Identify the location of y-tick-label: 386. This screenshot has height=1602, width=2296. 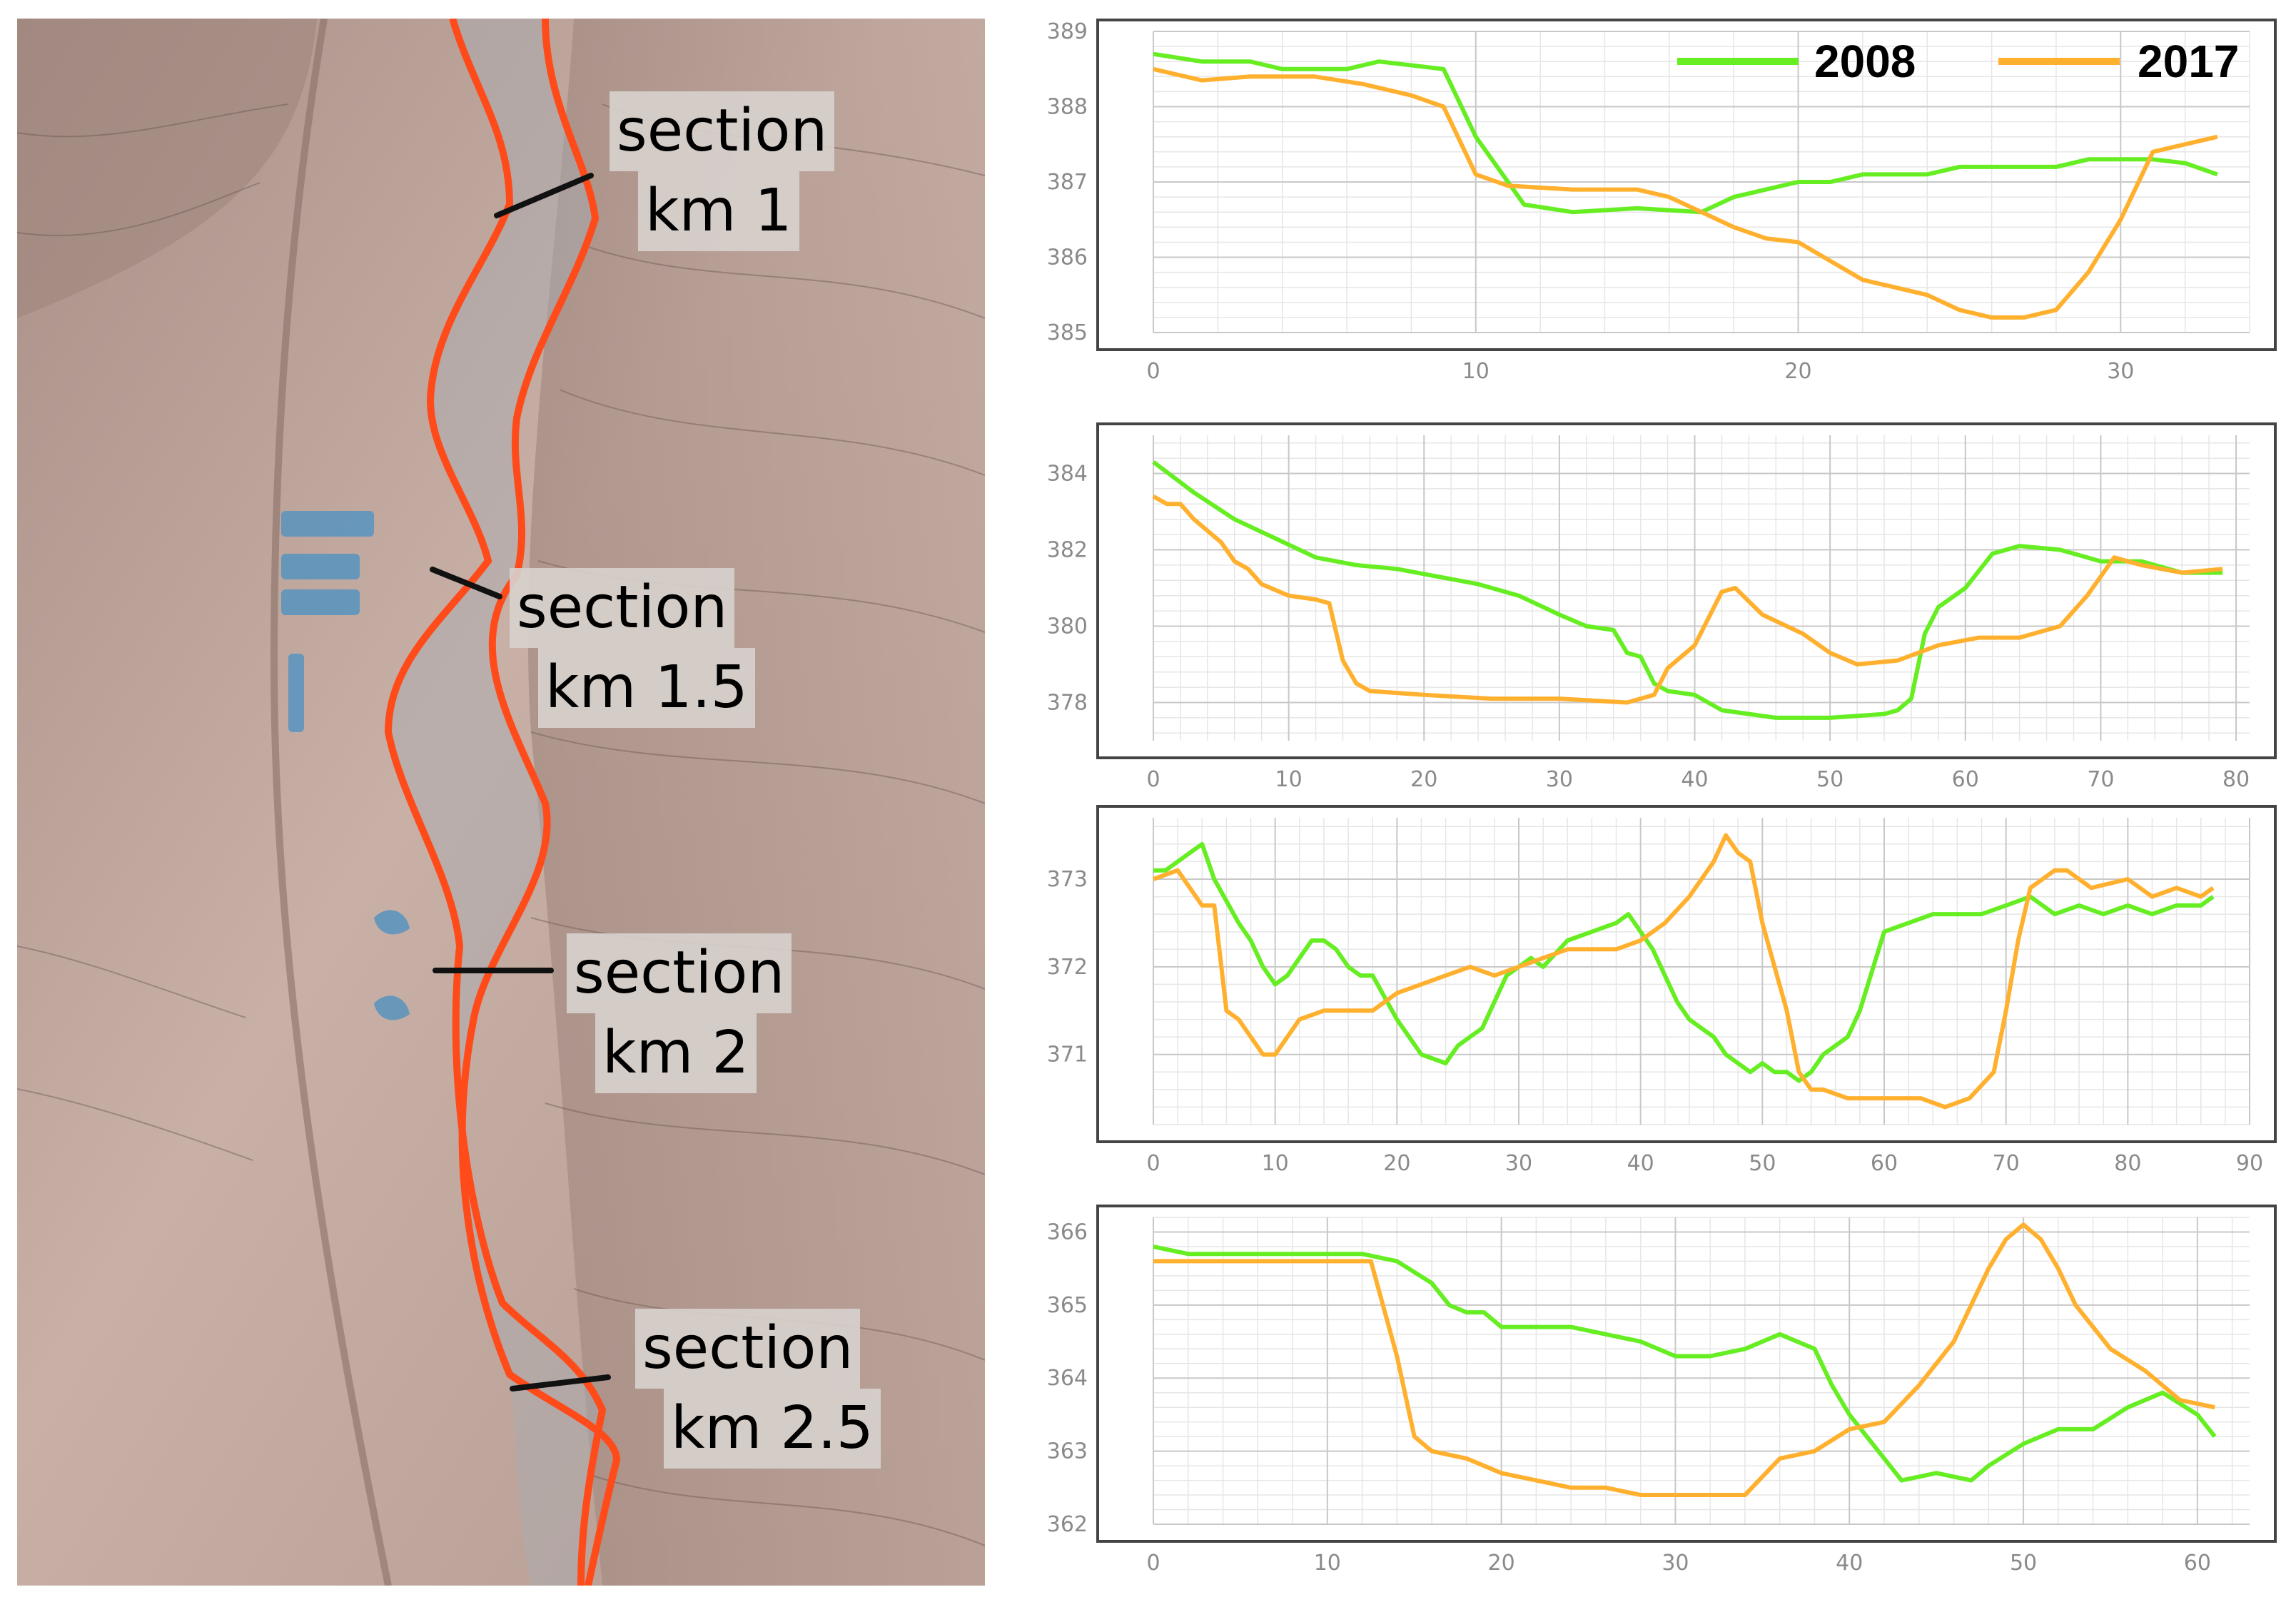
(1067, 257).